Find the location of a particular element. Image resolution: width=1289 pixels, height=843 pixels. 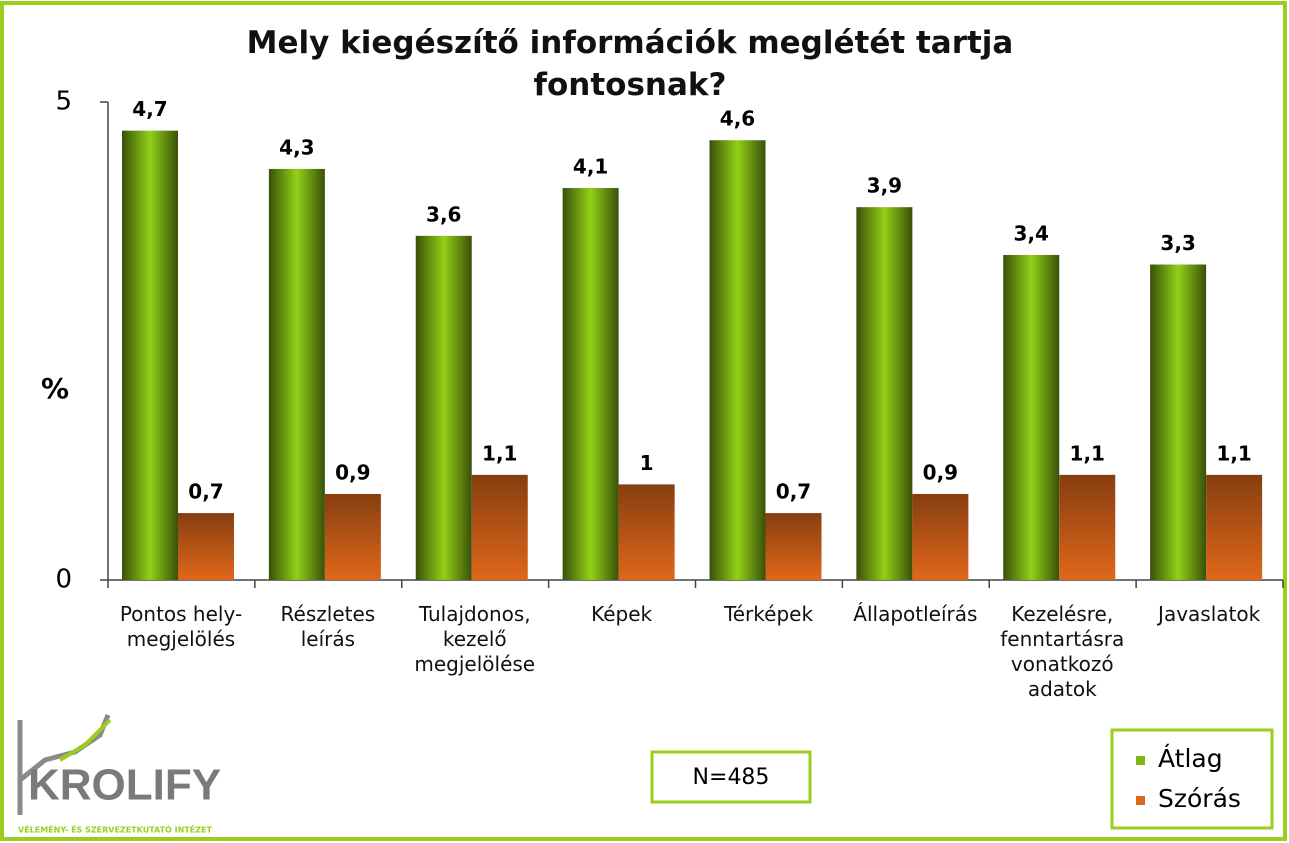

annotation: N=485 is located at coordinates (731, 777).